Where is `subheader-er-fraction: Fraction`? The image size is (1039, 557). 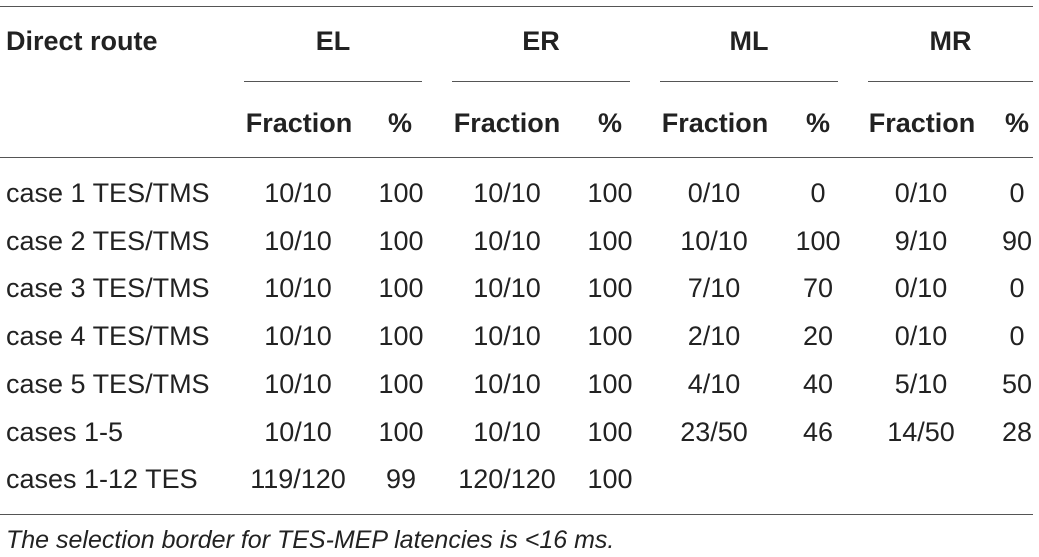 subheader-er-fraction: Fraction is located at coordinates (507, 123).